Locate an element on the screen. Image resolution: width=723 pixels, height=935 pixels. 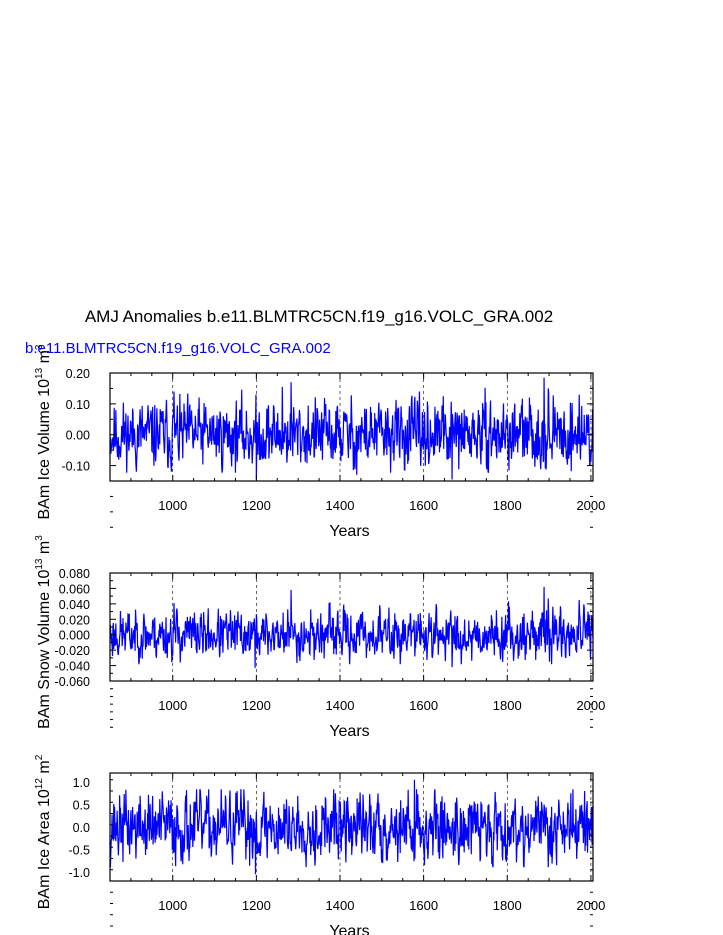
y-axis-label-ylabel-unit-exp: 2 is located at coordinates (39, 757).